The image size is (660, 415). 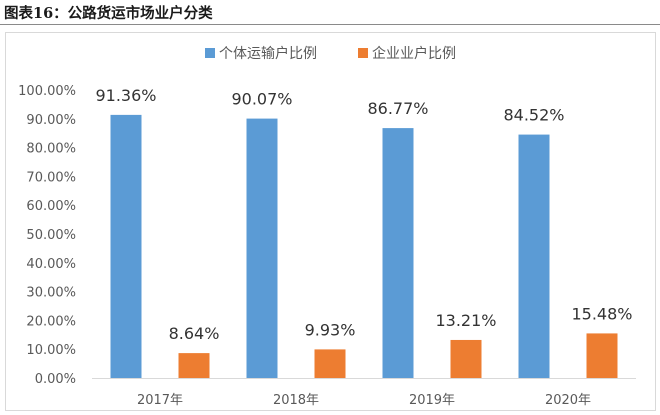 What do you see at coordinates (330, 24) in the screenshot?
I see `title-divider` at bounding box center [330, 24].